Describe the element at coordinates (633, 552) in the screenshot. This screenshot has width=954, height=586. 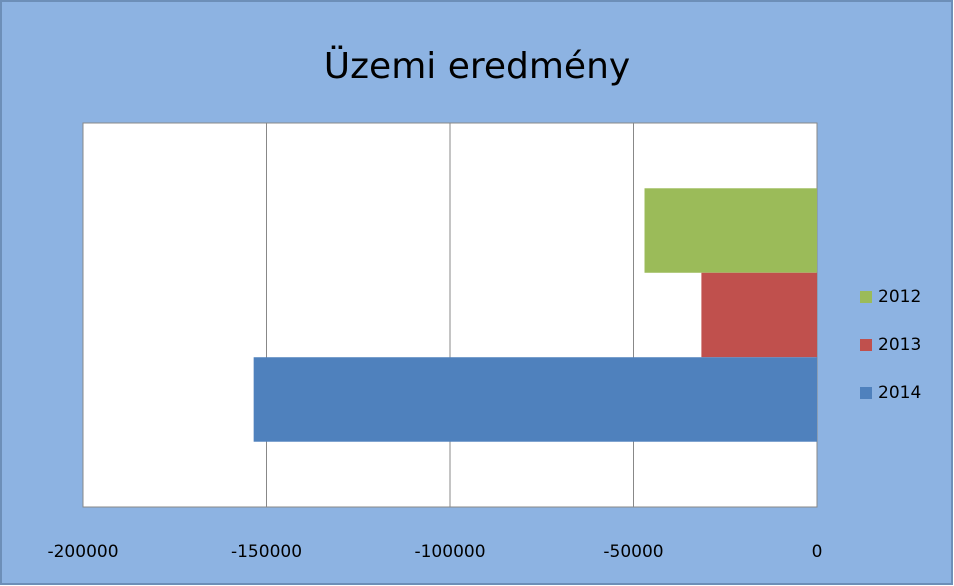
I see `x-tick-label: -50000` at that location.